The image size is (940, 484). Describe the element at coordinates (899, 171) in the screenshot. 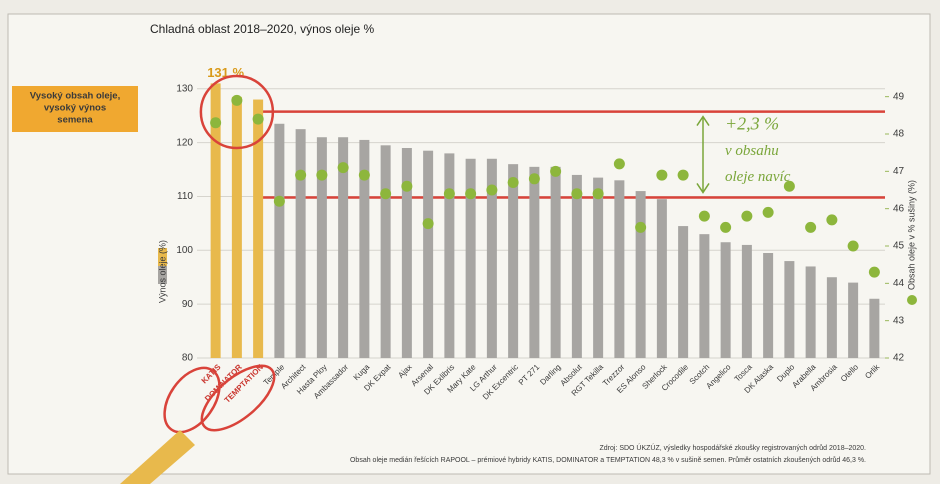

I see `y2-tick-label: 47` at that location.